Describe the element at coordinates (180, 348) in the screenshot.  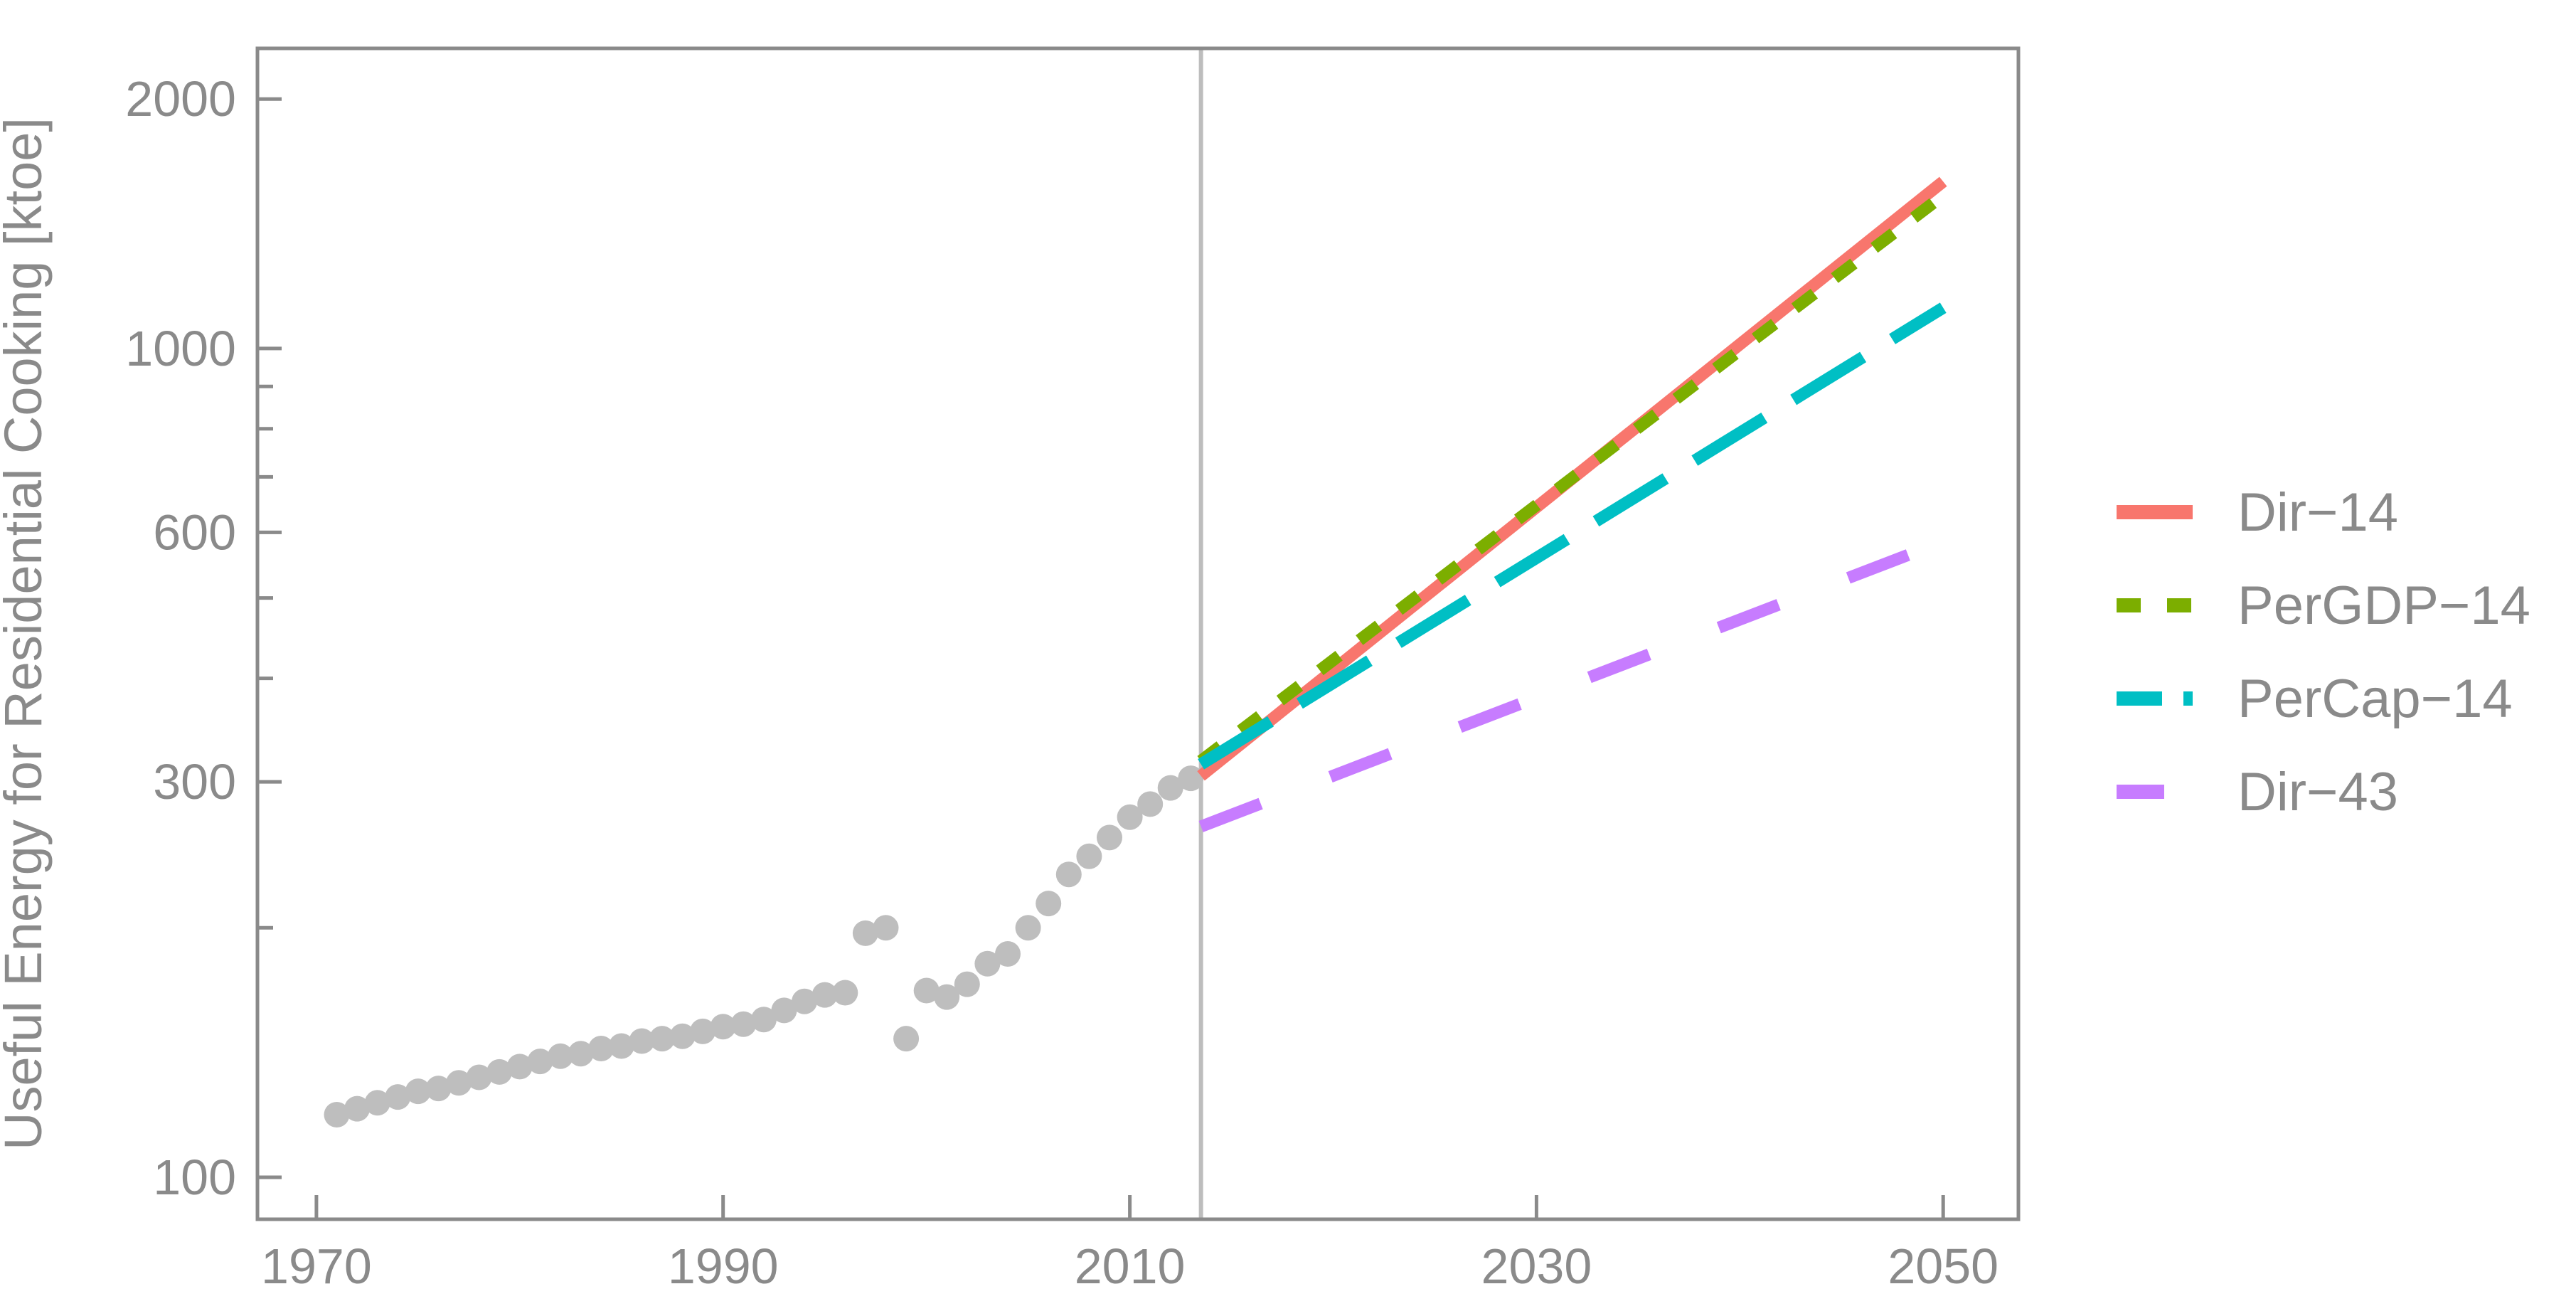
I see `y-tick-label: 1000` at that location.